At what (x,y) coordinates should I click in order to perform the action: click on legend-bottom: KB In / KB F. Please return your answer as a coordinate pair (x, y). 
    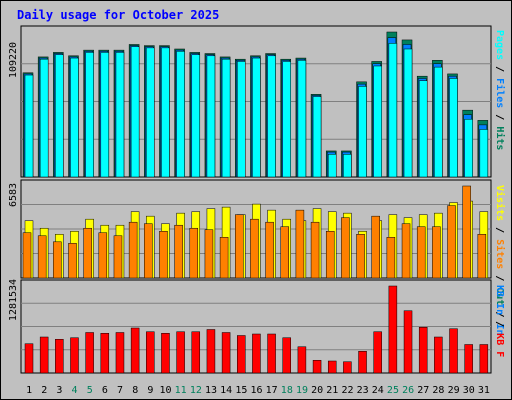
    Looking at the image, I should click on (499, 321).